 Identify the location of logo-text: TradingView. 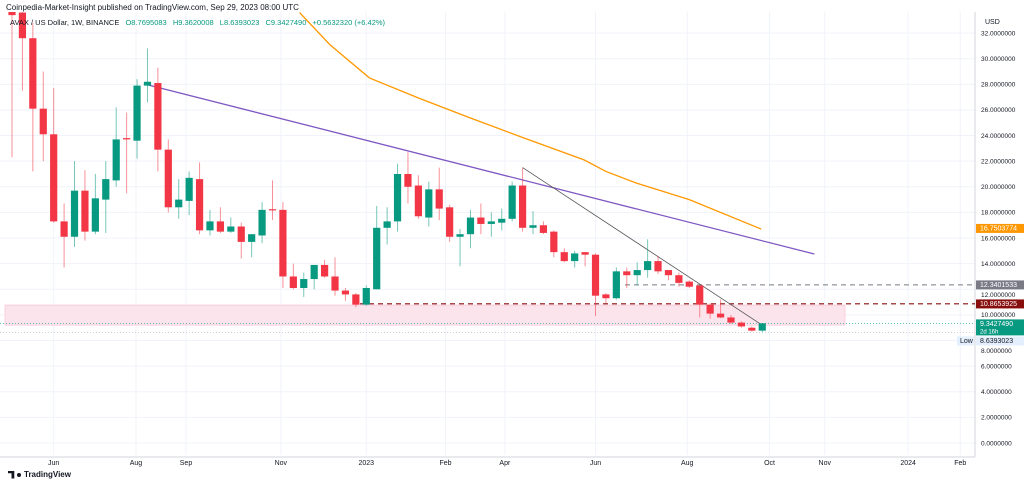
(47, 474).